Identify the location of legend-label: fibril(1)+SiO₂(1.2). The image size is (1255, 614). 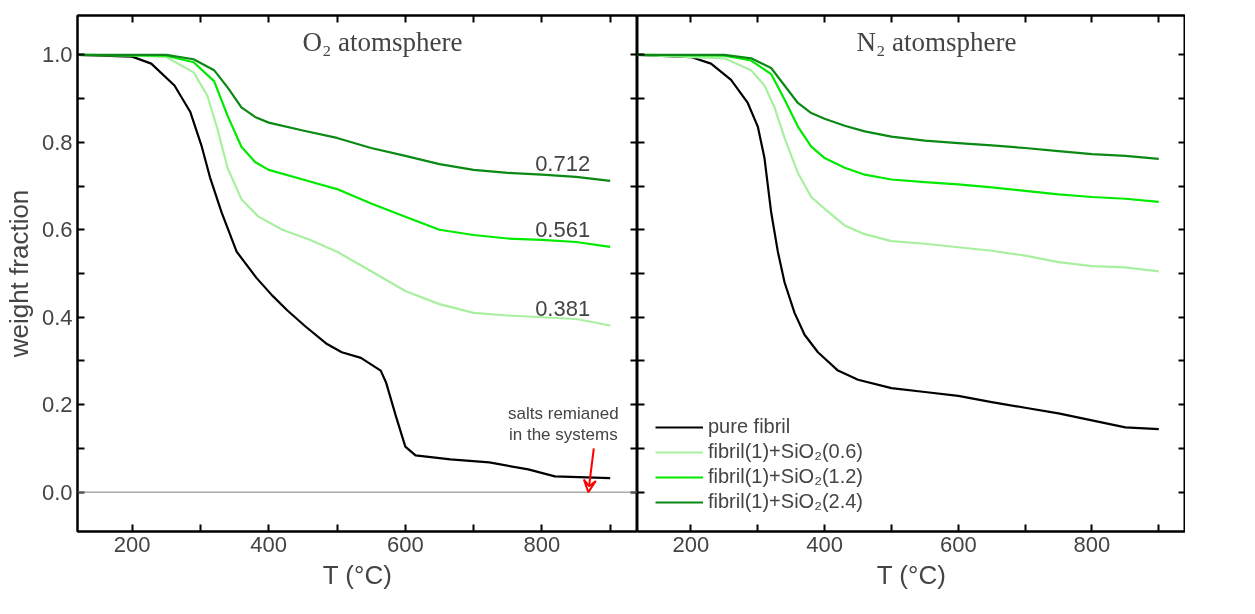
(786, 476).